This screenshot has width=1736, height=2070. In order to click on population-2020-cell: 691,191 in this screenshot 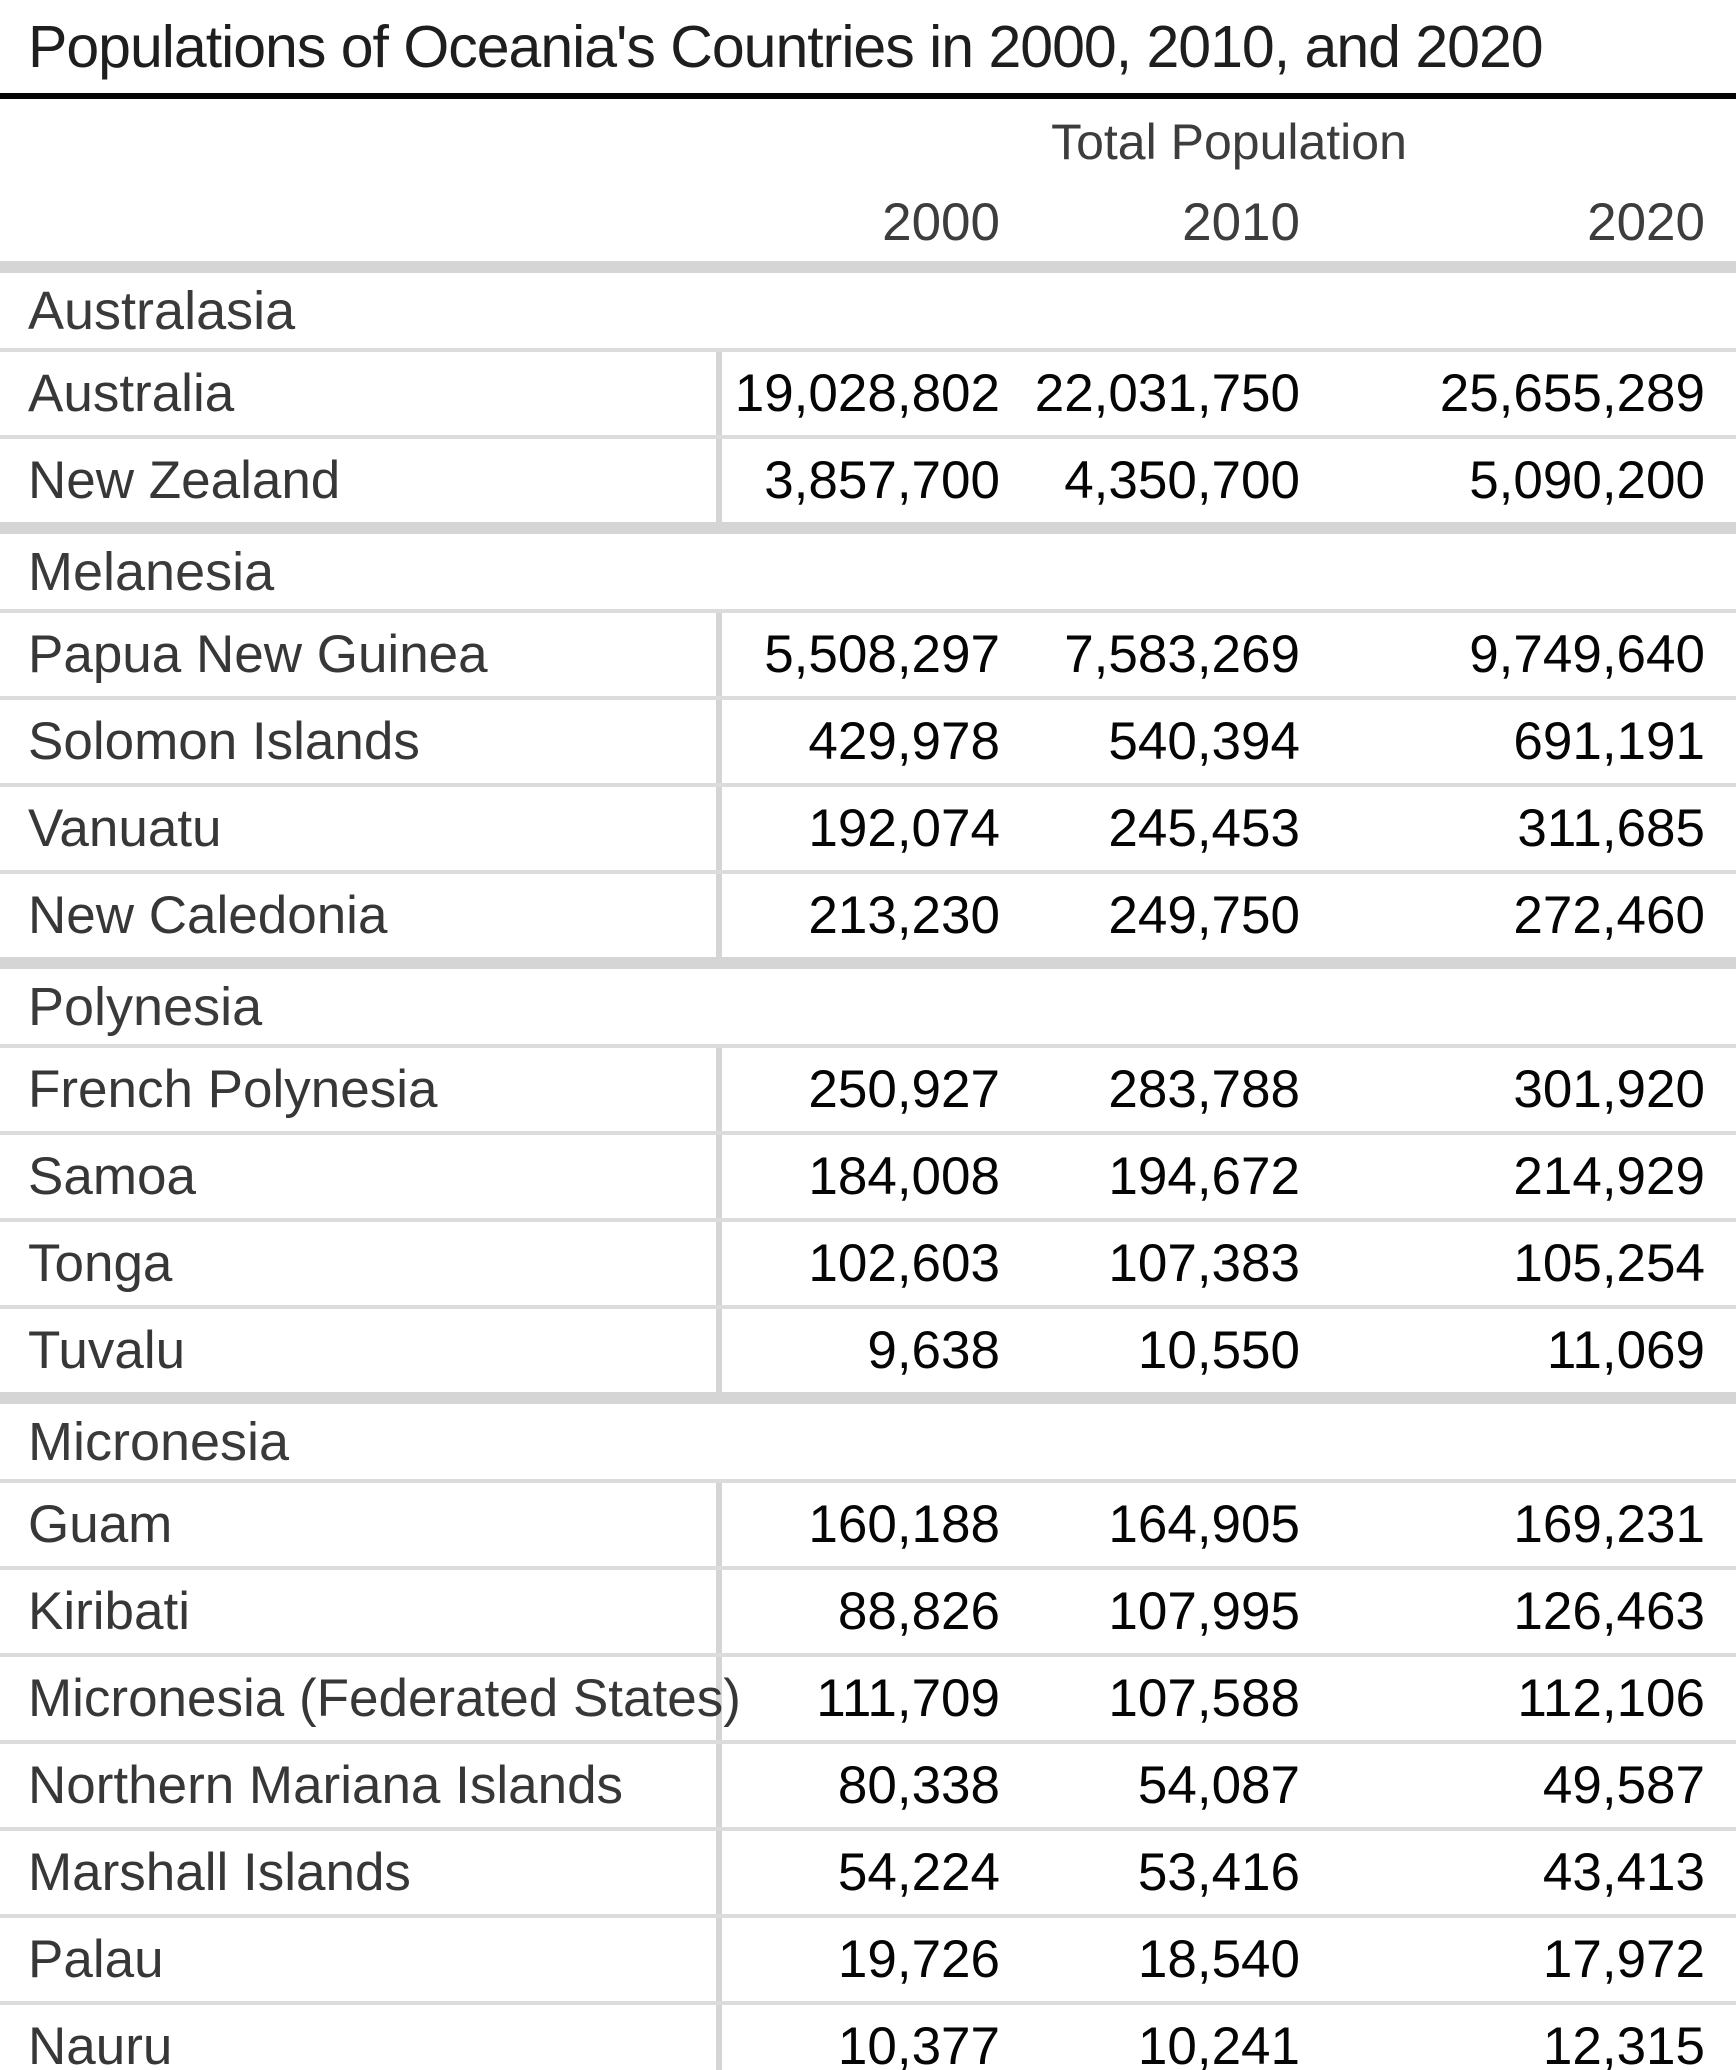, I will do `click(1609, 741)`.